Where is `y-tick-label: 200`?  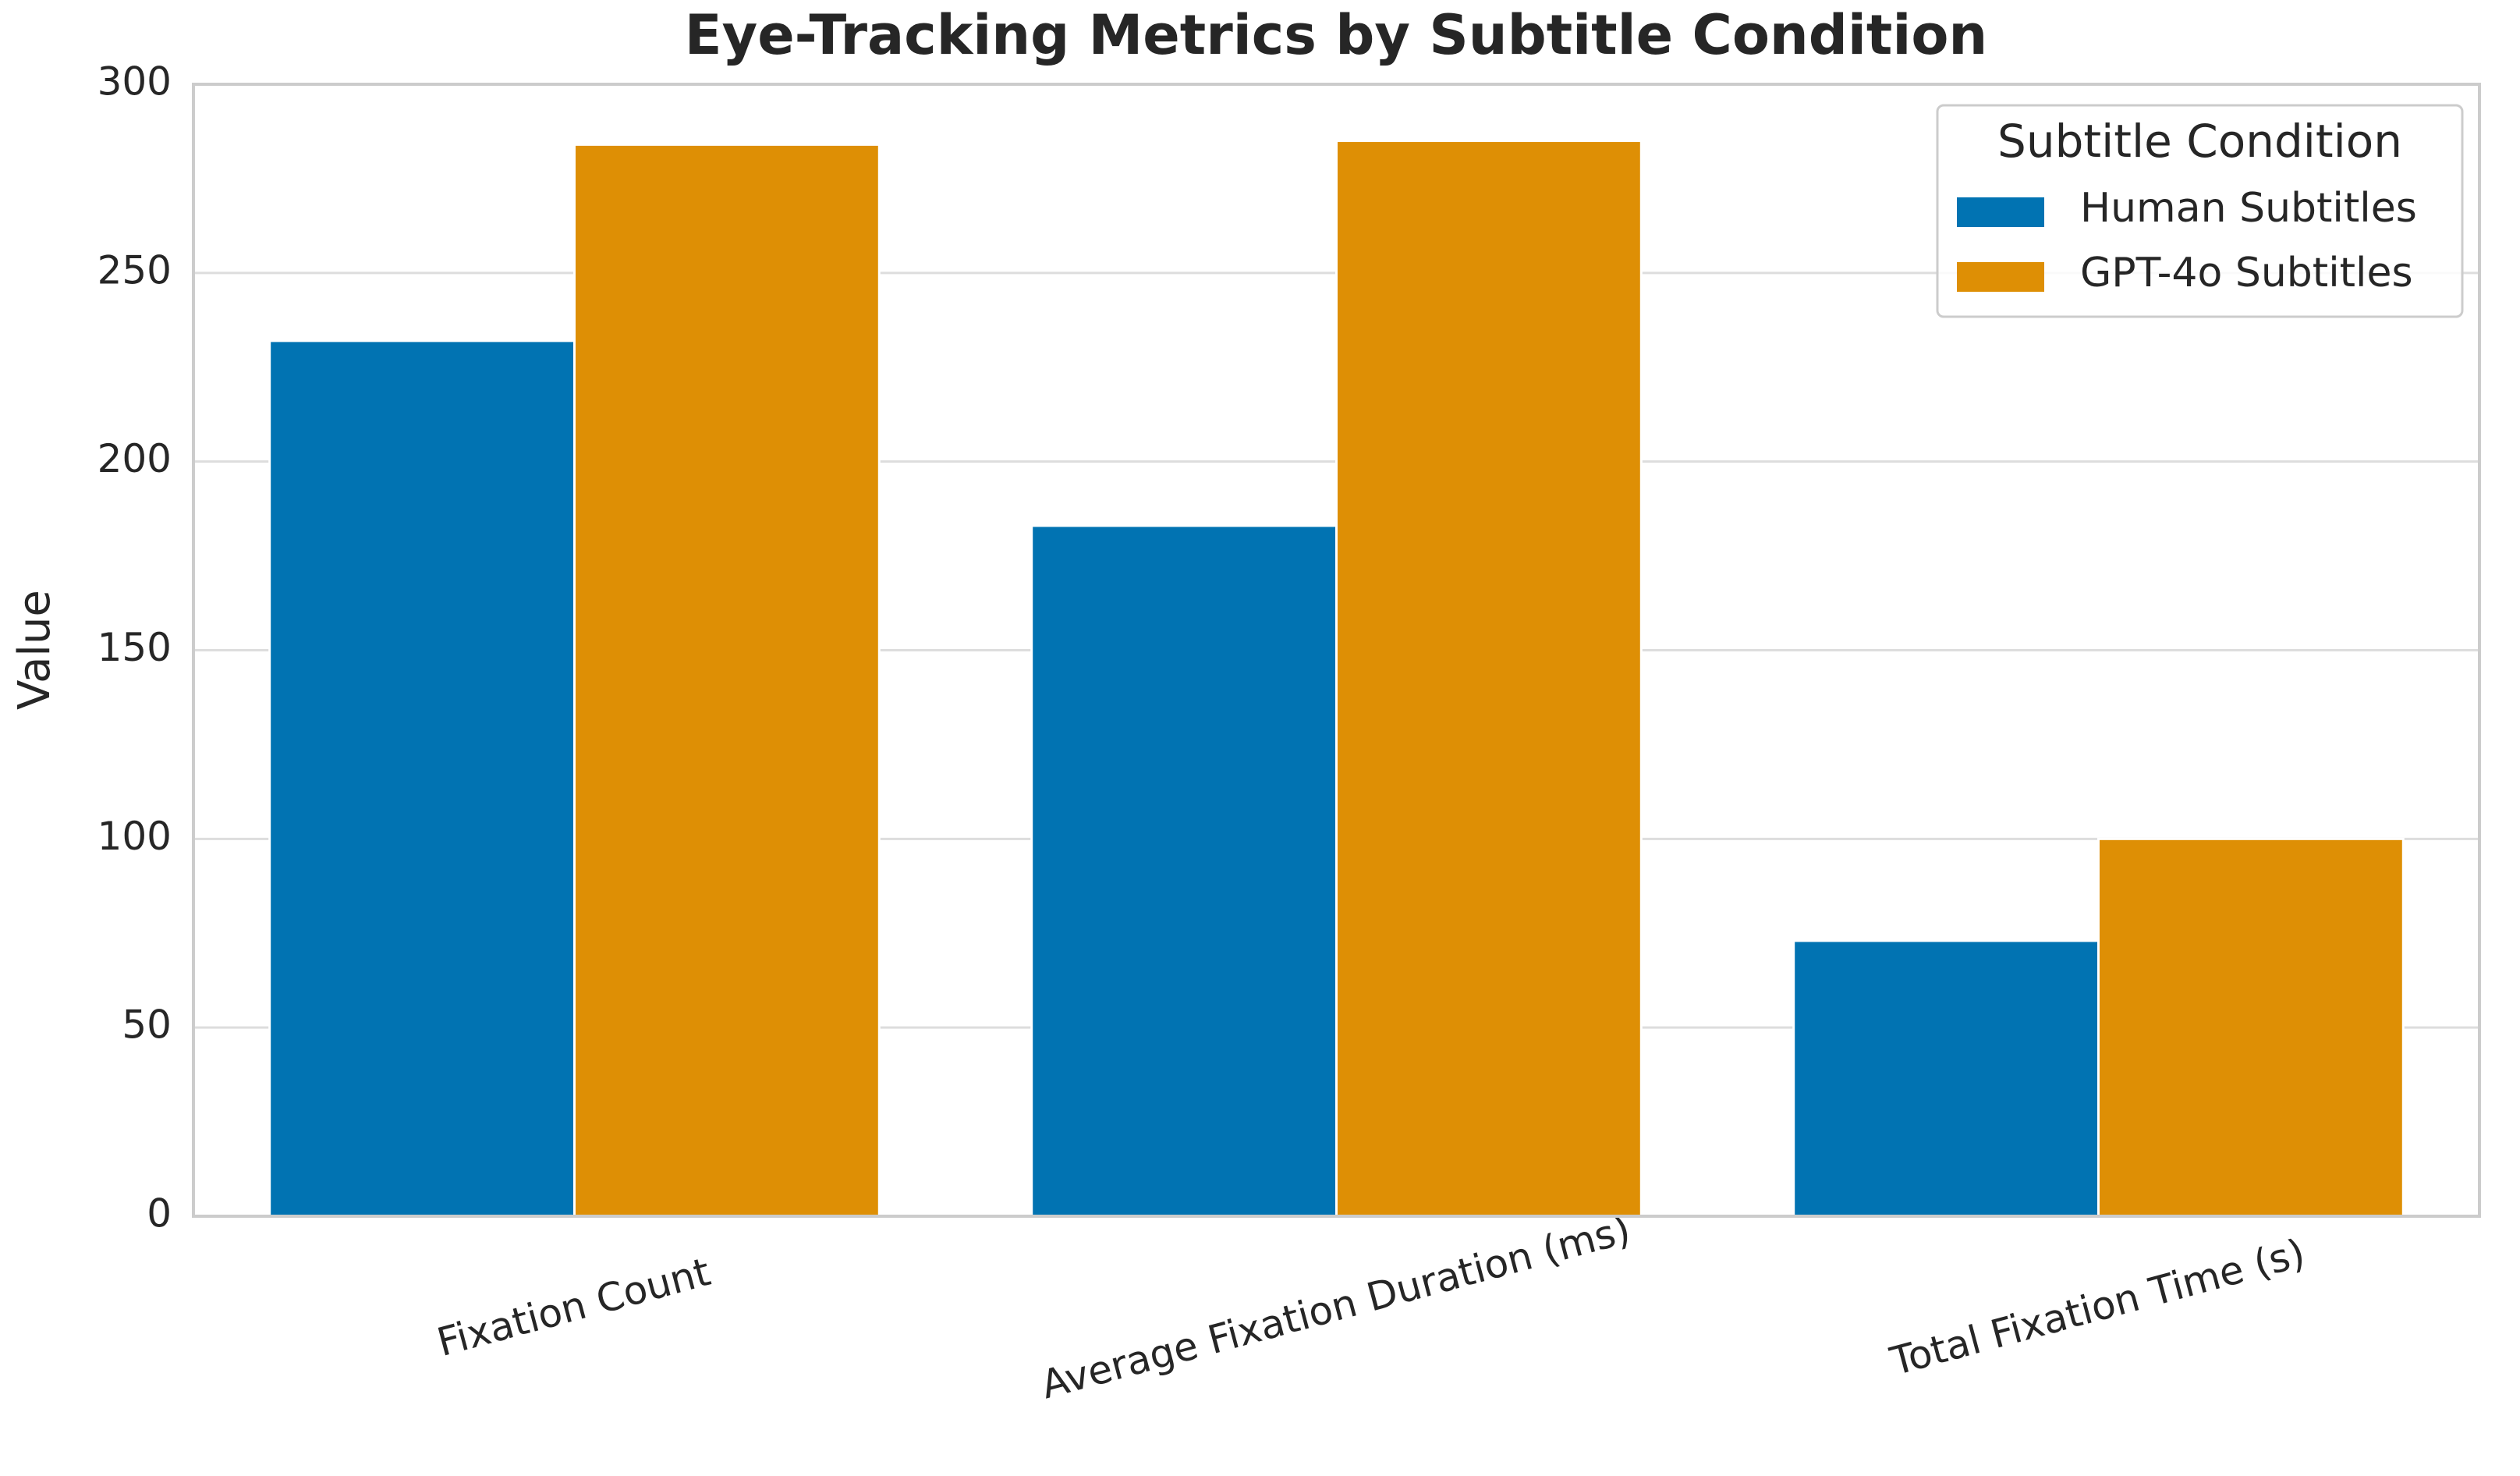 y-tick-label: 200 is located at coordinates (134, 458).